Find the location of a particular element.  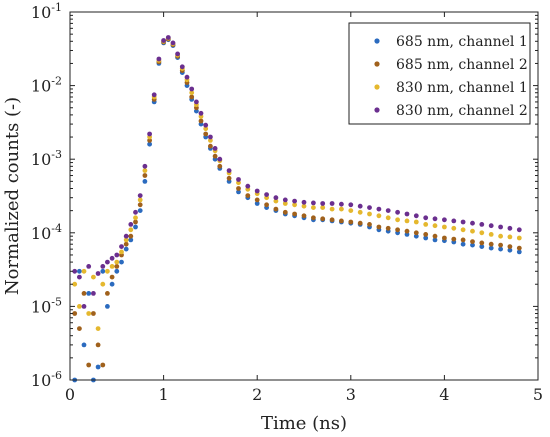

y-tick-label: 10⁻⁶ is located at coordinates (46, 379).